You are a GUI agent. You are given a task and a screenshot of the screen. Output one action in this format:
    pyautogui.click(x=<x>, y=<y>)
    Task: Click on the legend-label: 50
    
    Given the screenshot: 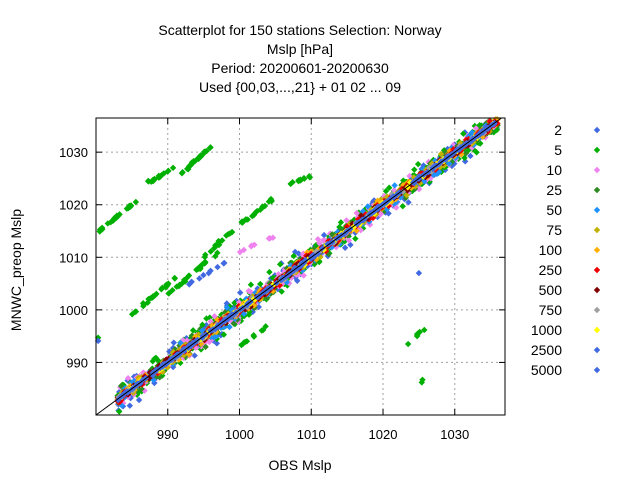 What is the action you would take?
    pyautogui.click(x=554, y=210)
    